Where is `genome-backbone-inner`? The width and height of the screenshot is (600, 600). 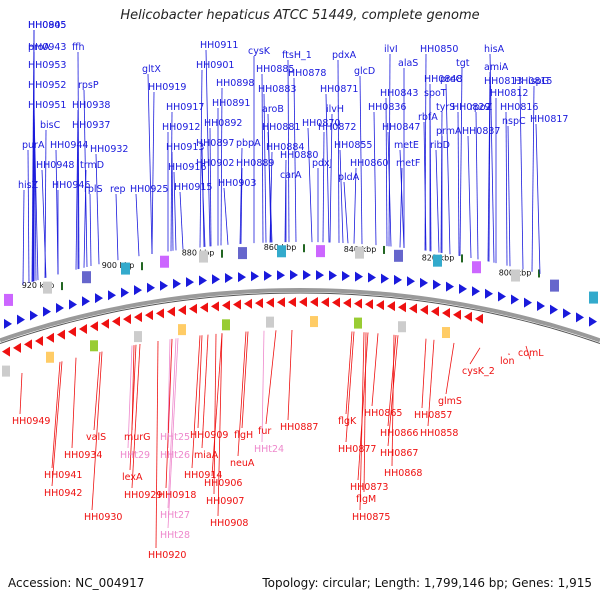 genome-backbone-inner is located at coordinates (300, 318).